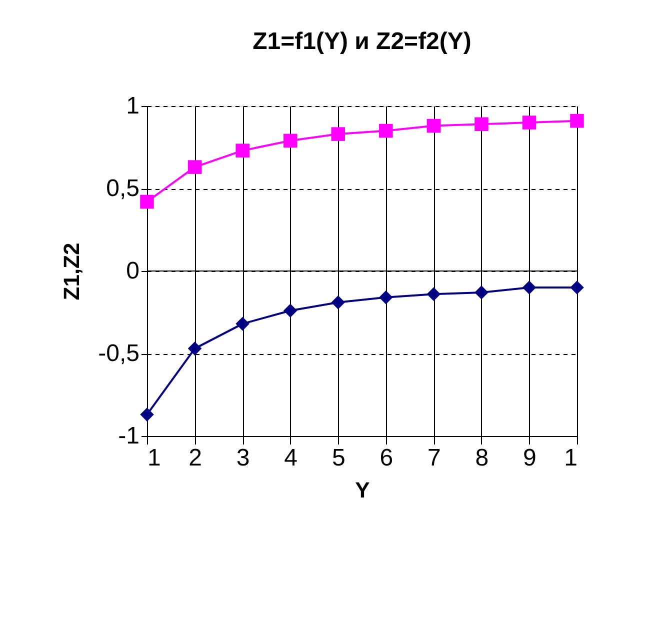  What do you see at coordinates (362, 41) in the screenshot?
I see `chart-title: Z1=f1(Y) и Z2=f2(Y)` at bounding box center [362, 41].